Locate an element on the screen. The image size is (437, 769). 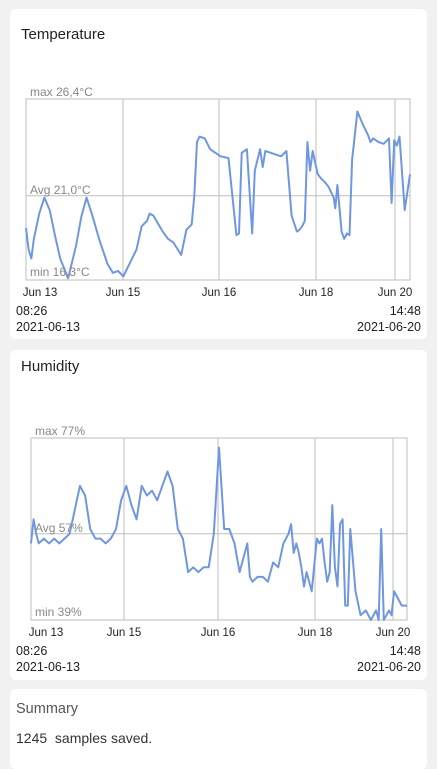
humidity-x-tick-label: Jun 13 is located at coordinates (46, 633).